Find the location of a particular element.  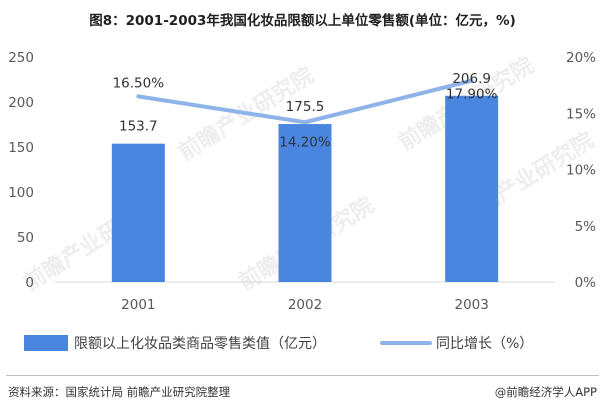

x-axis: 2001 2002 2003 is located at coordinates (305, 305).